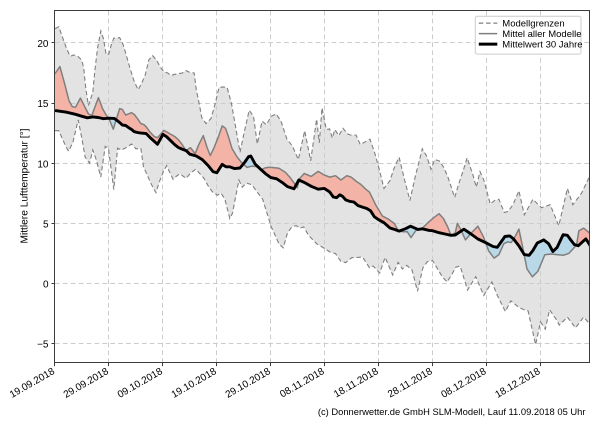 Image resolution: width=600 pixels, height=425 pixels. I want to click on svg-text: Mittlere Lufttemperatur [°], so click(25, 185).